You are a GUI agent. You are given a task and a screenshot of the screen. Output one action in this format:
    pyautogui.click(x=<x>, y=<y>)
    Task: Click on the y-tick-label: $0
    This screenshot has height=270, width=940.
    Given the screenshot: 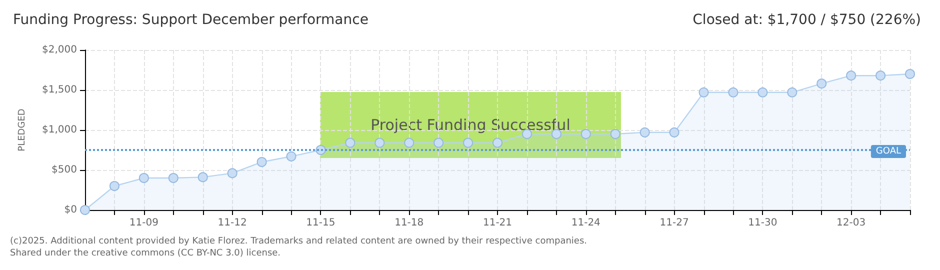 What is the action you would take?
    pyautogui.click(x=70, y=210)
    